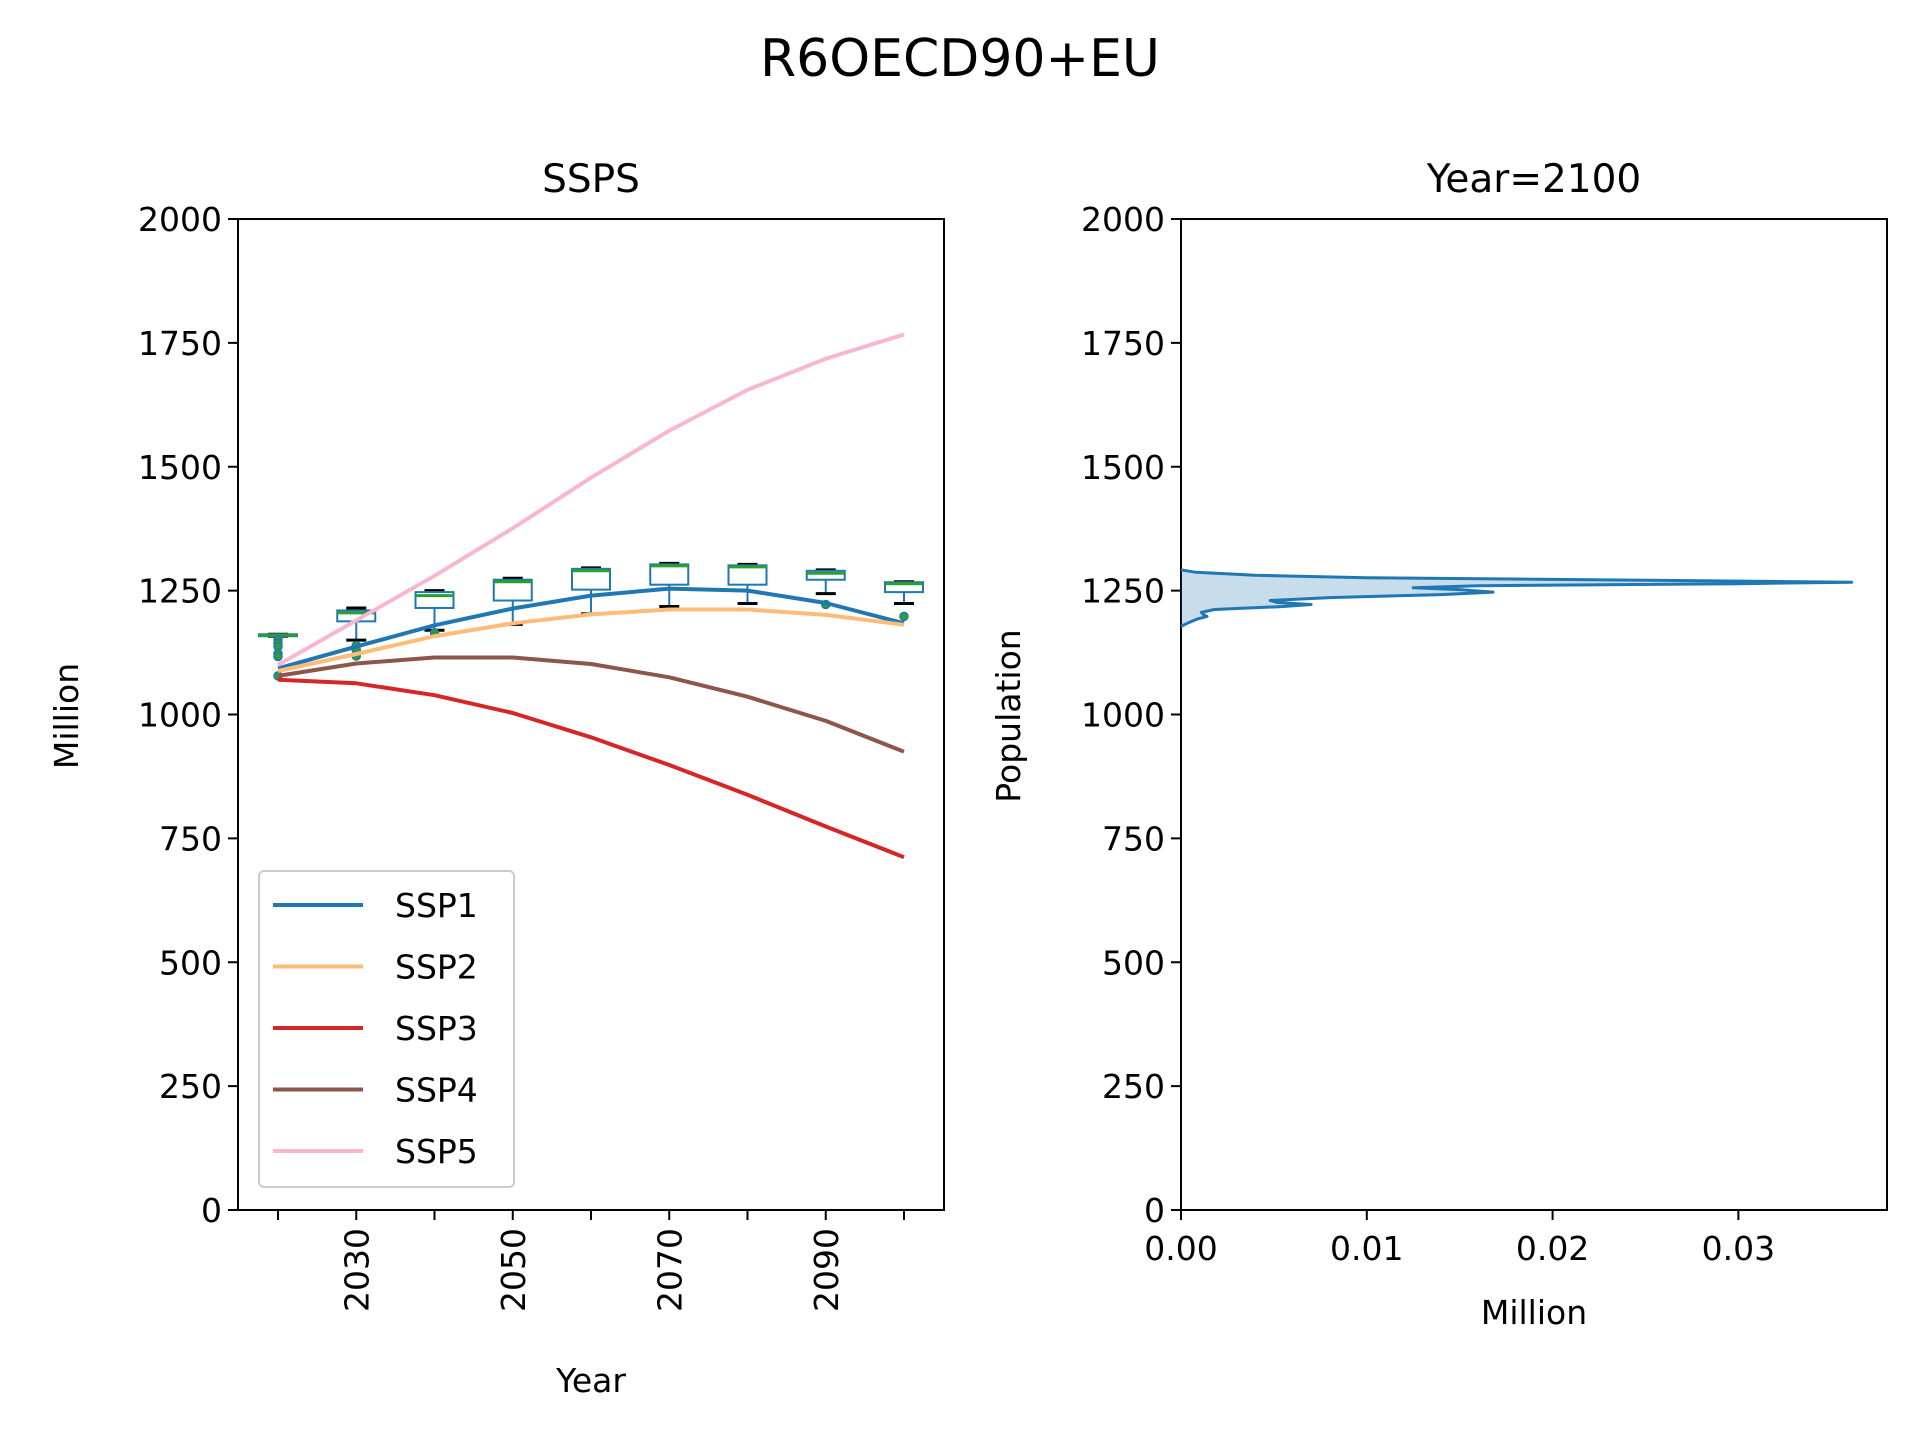 This screenshot has width=1920, height=1440. Describe the element at coordinates (1534, 1312) in the screenshot. I see `density-x-axis-label: Million` at that location.